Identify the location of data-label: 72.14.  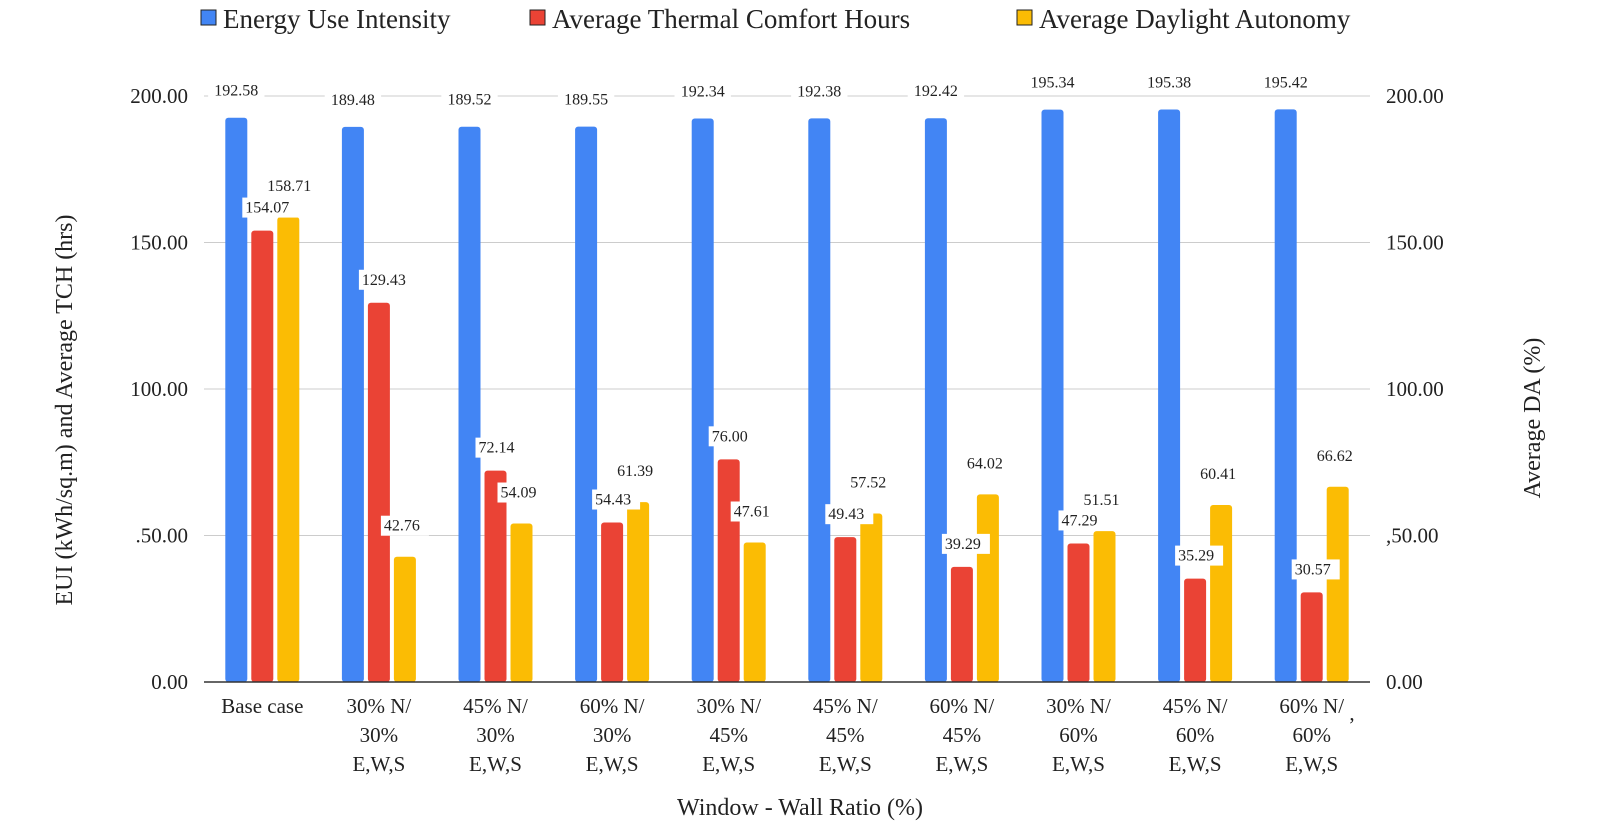
(497, 448).